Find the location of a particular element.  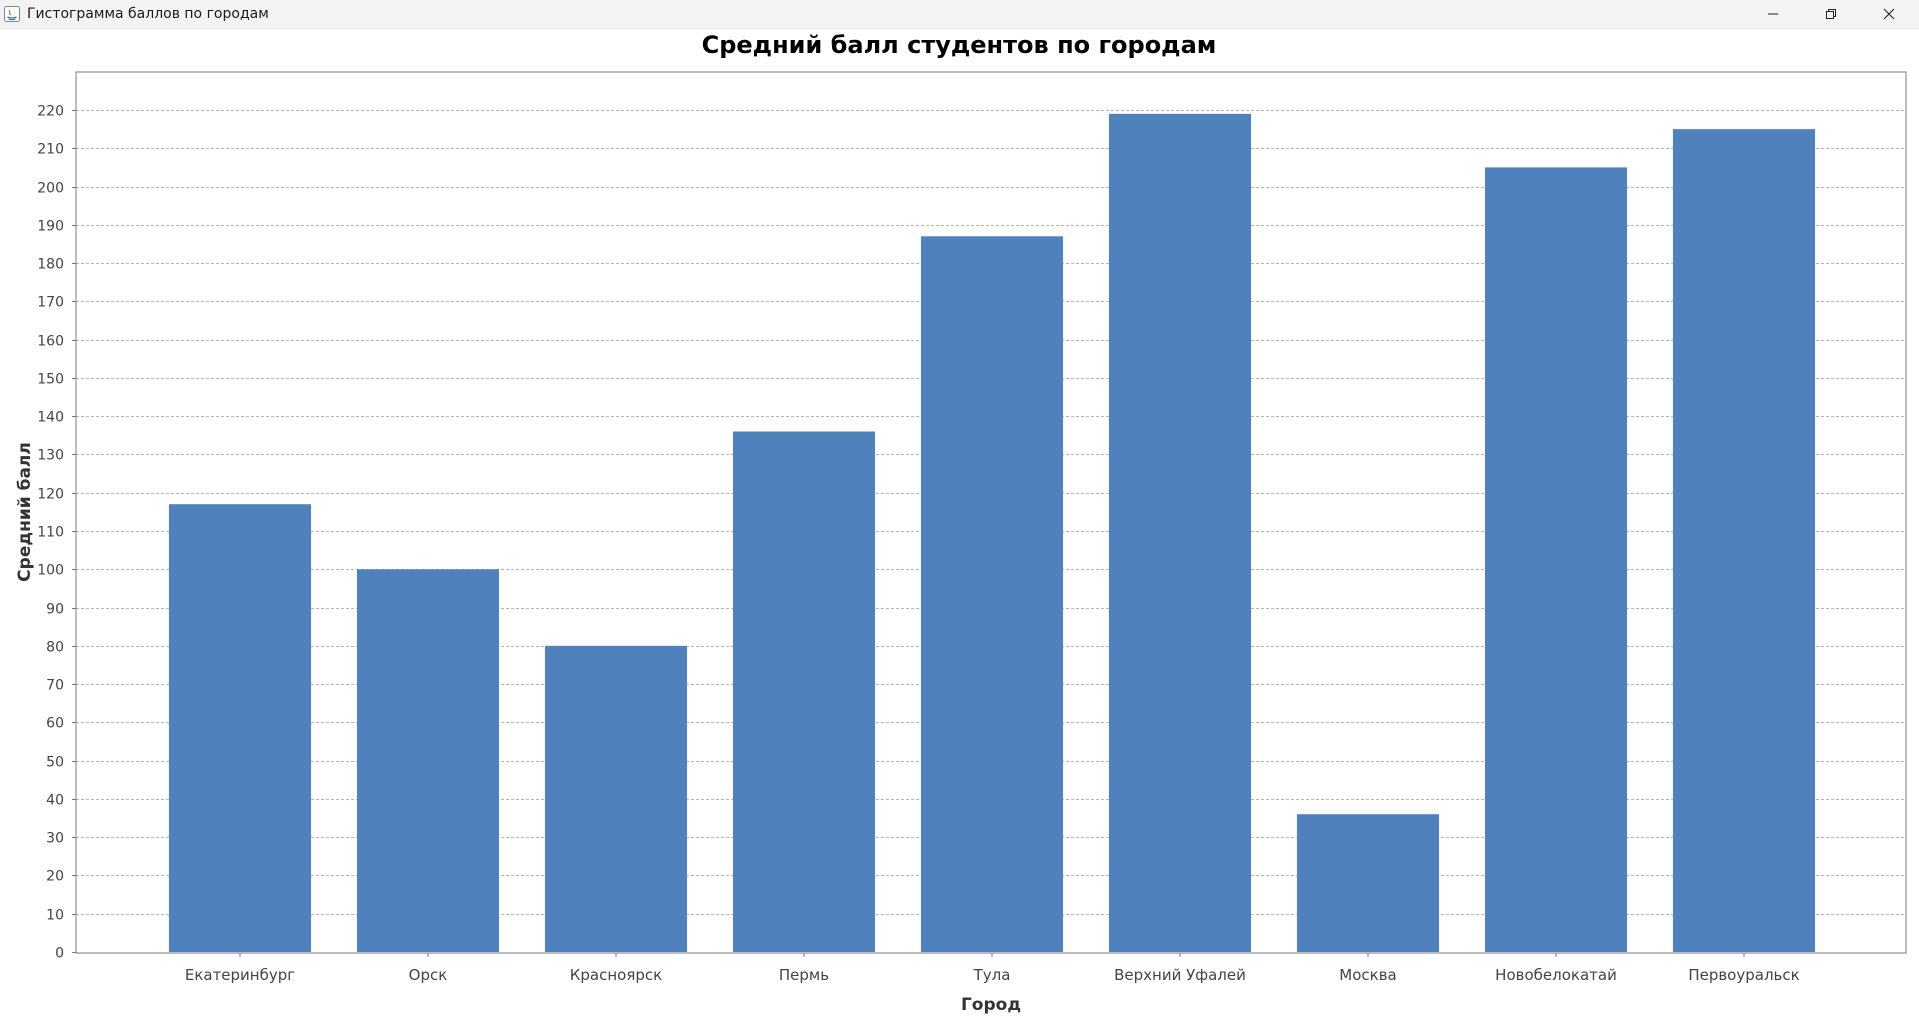

y-tick-label: 0 is located at coordinates (59, 954).